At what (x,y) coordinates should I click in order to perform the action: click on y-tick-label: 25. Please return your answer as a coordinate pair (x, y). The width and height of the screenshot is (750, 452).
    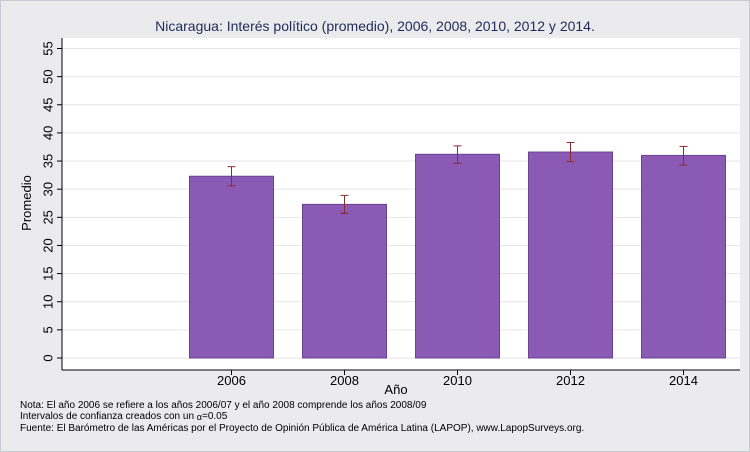
    Looking at the image, I should click on (47, 217).